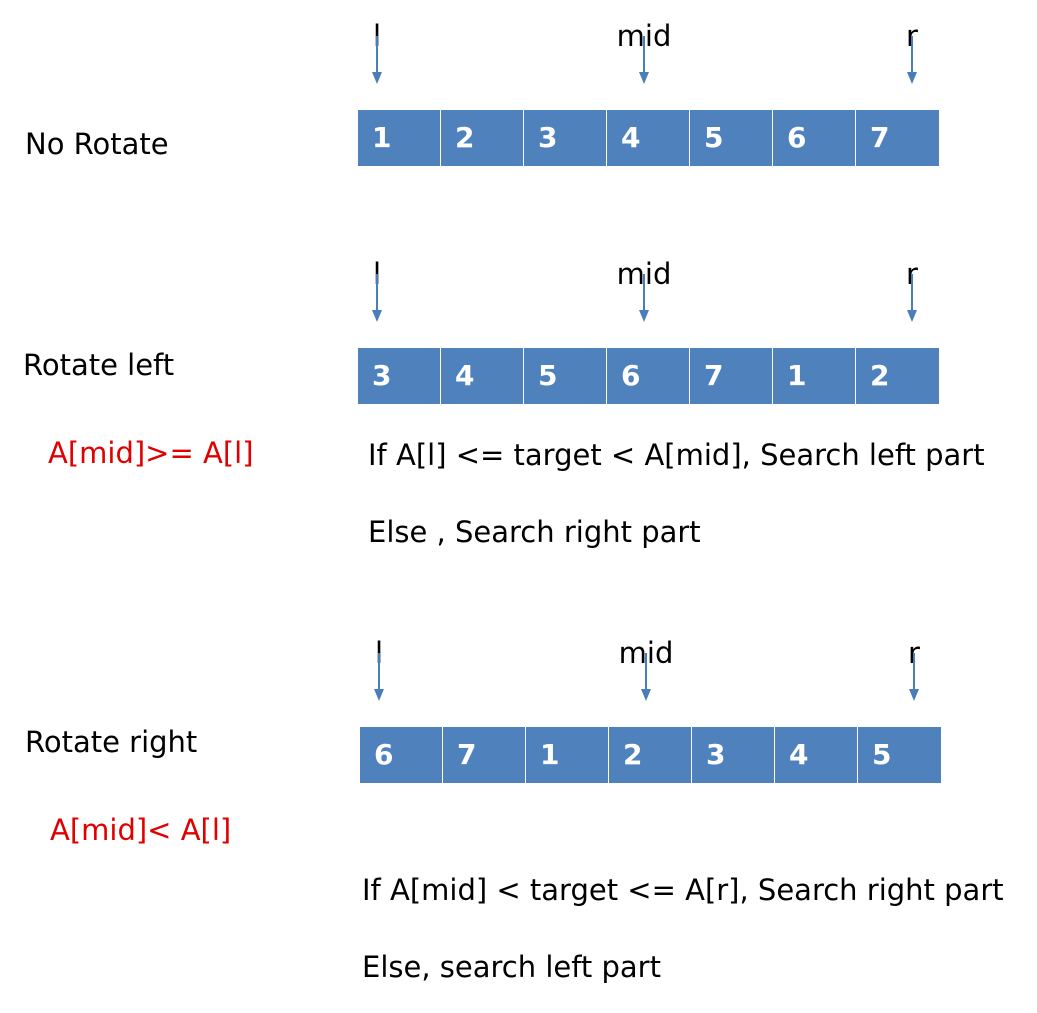 The height and width of the screenshot is (1013, 1037). Describe the element at coordinates (511, 967) in the screenshot. I see `rule-else: Else, search left part` at that location.